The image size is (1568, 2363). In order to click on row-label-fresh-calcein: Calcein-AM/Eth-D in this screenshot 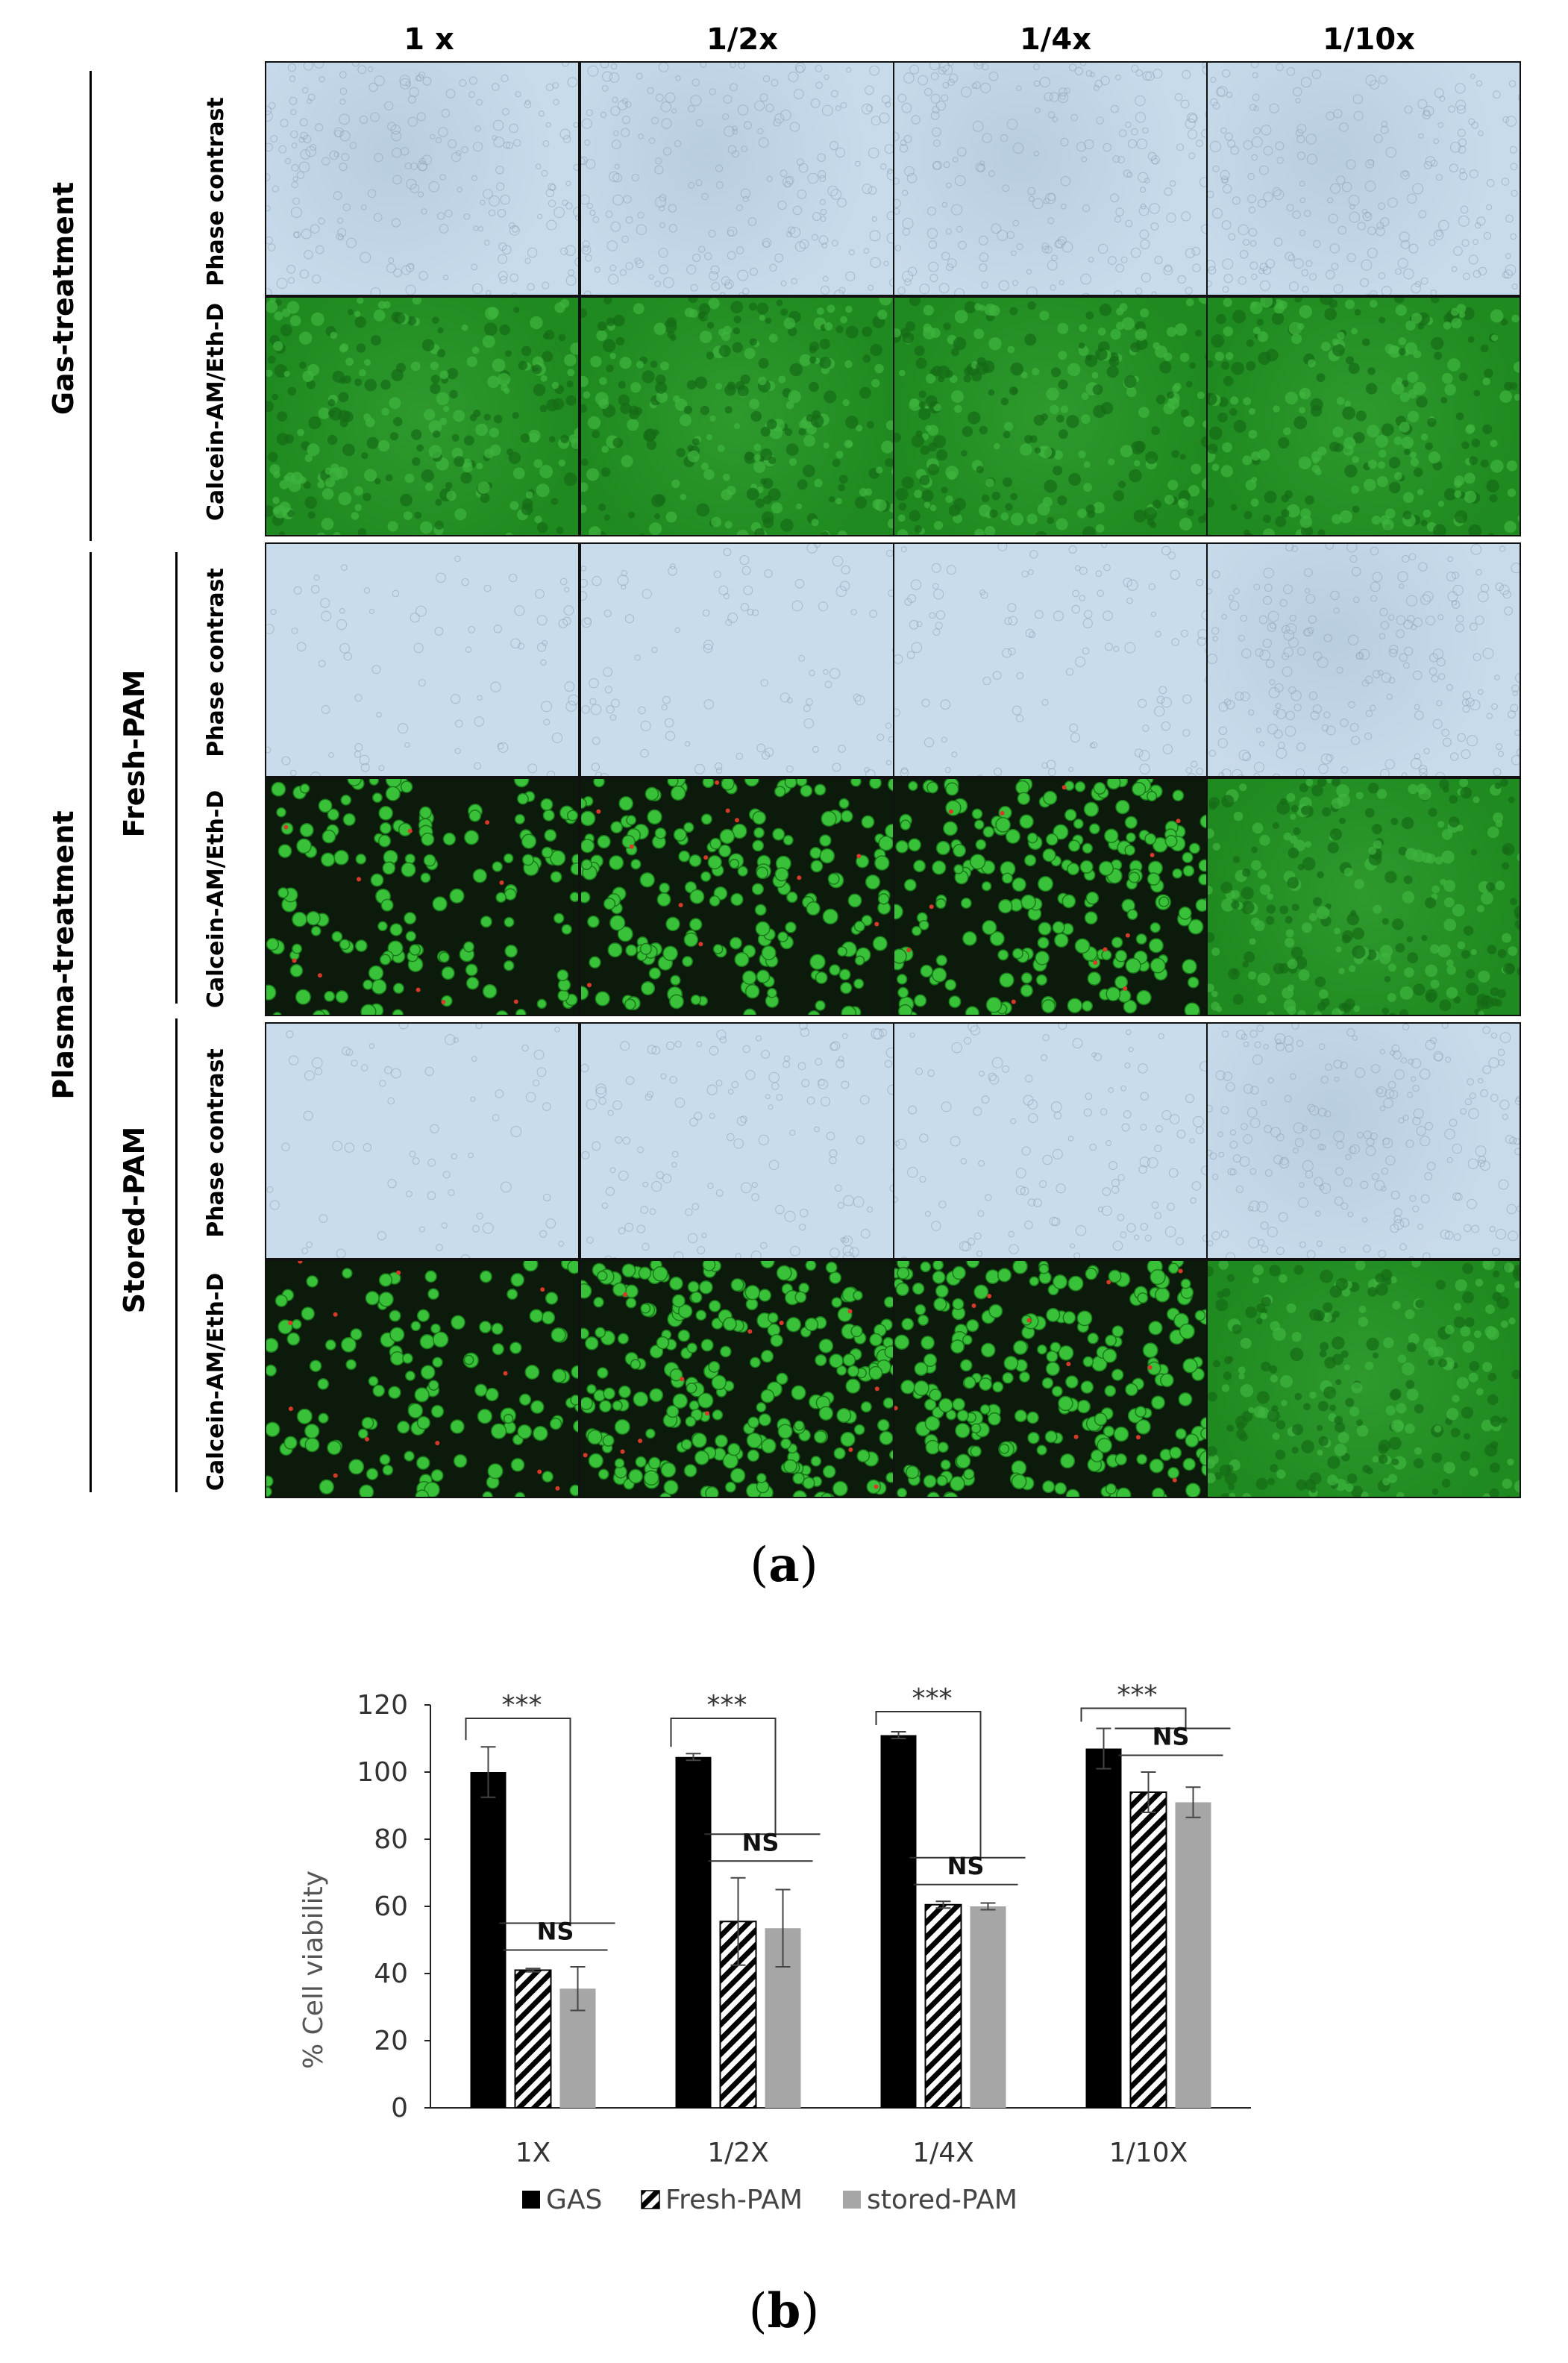, I will do `click(216, 899)`.